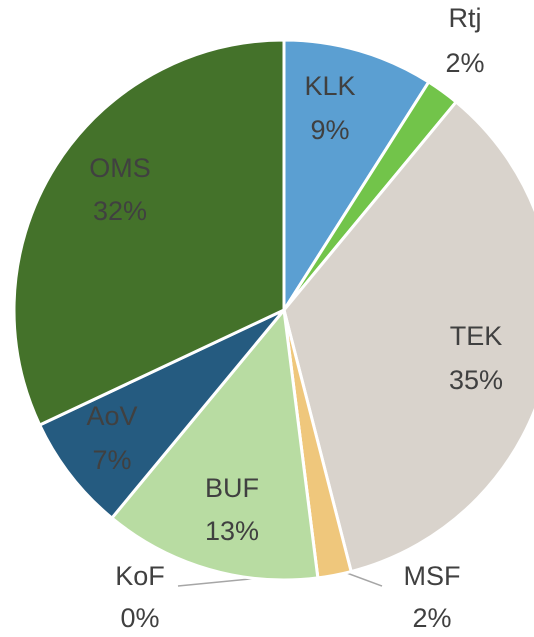 This screenshot has width=534, height=637. I want to click on slice-label: MSF, so click(432, 576).